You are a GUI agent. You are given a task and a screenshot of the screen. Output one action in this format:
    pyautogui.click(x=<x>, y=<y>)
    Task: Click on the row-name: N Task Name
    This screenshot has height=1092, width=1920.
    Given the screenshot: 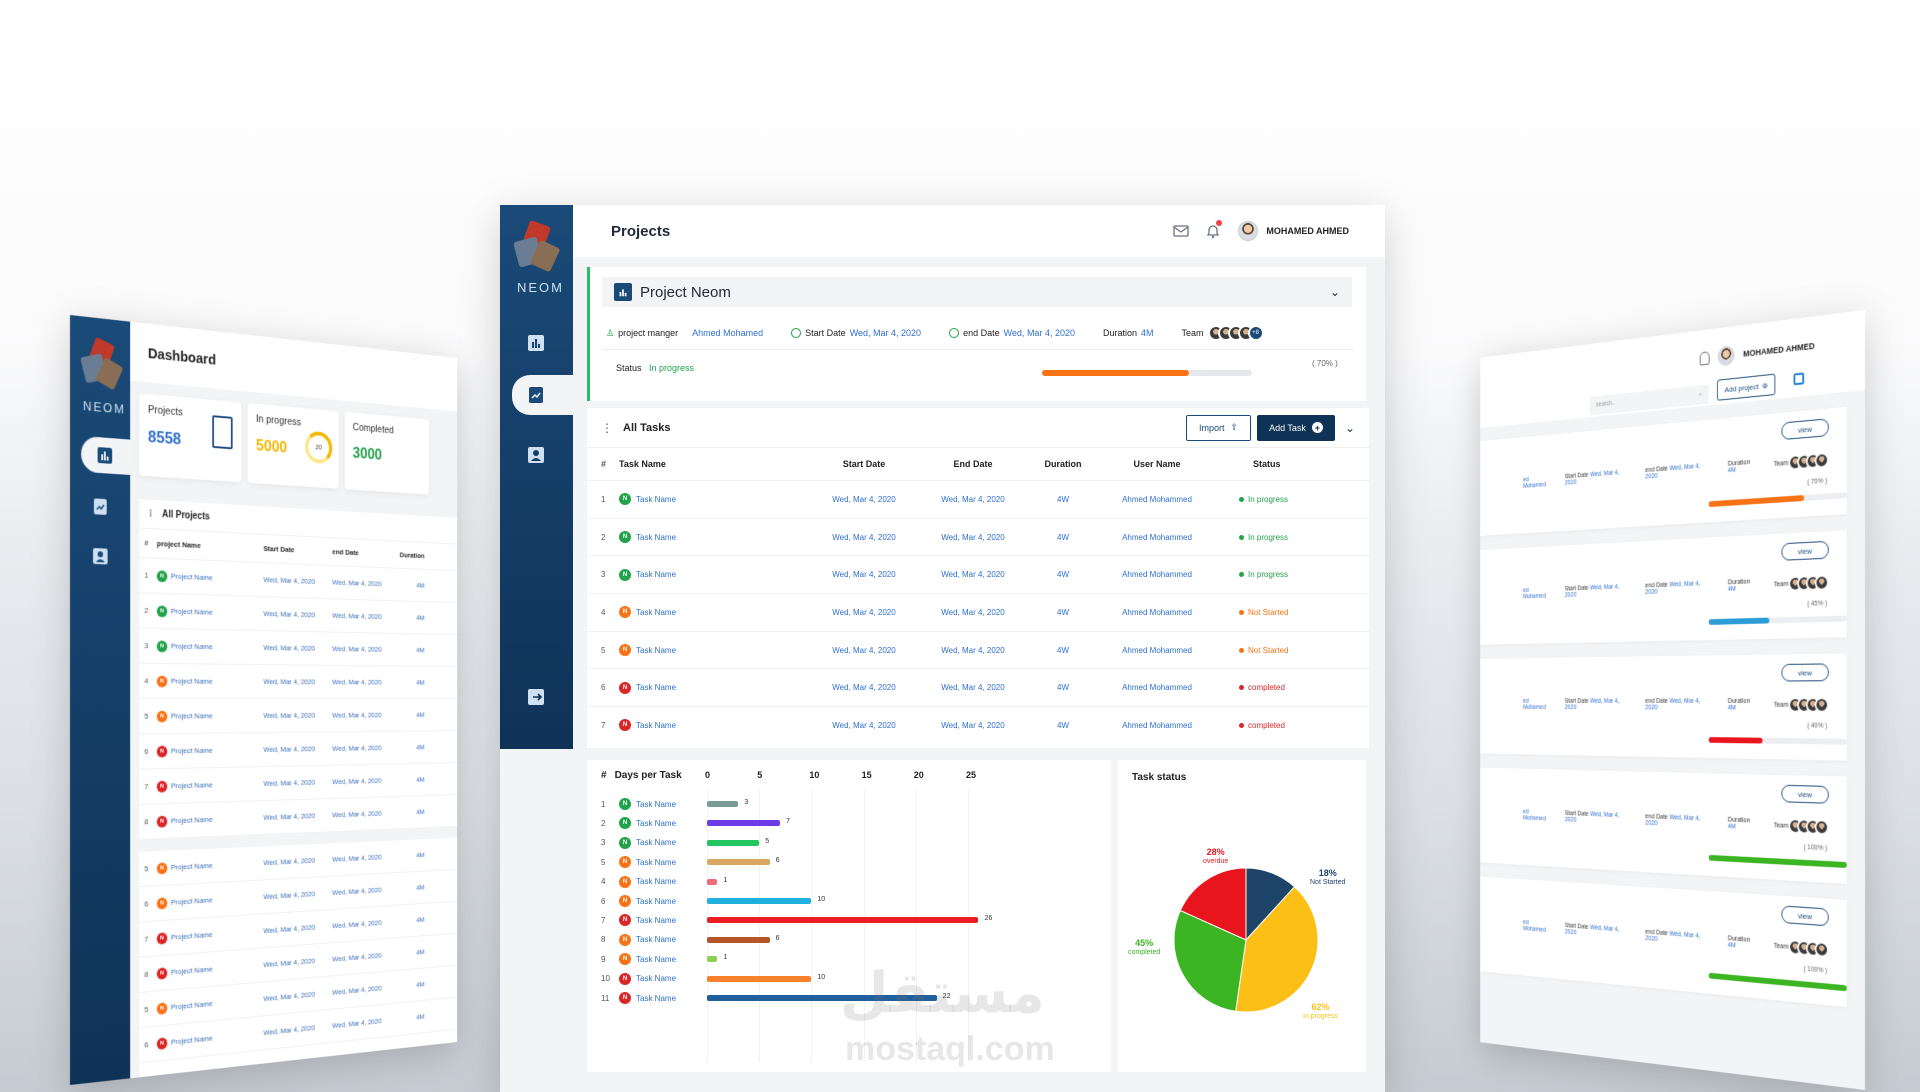 What is the action you would take?
    pyautogui.click(x=714, y=499)
    